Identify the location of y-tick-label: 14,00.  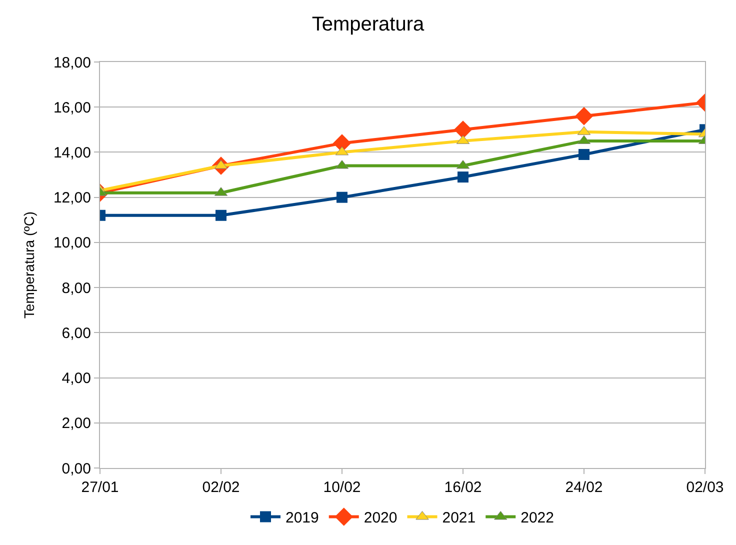
(72, 153).